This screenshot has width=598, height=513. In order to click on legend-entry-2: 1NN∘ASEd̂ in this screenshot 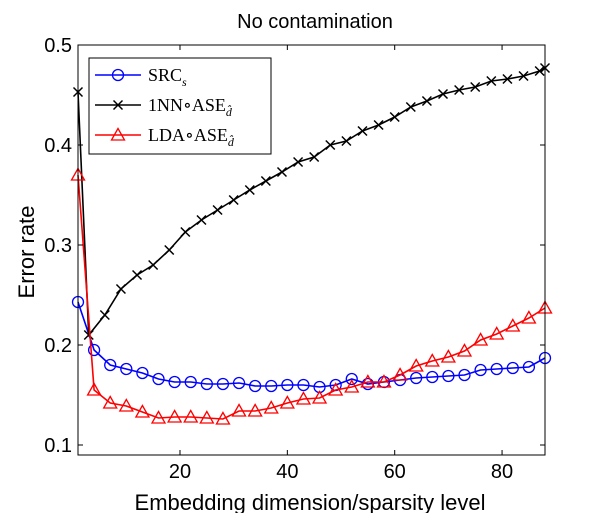, I will do `click(164, 107)`.